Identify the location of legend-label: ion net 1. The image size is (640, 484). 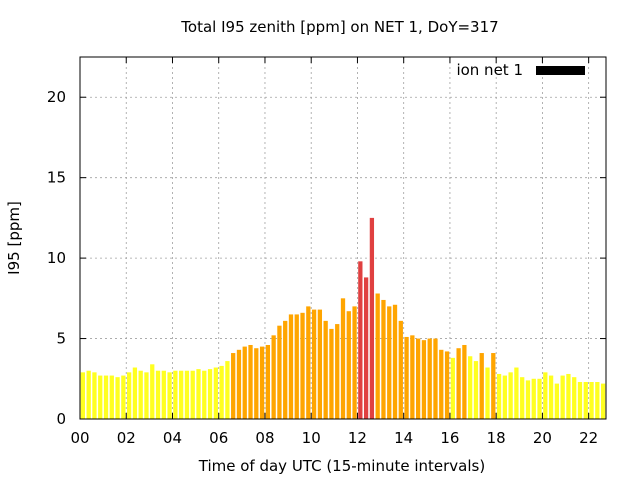
(489, 70).